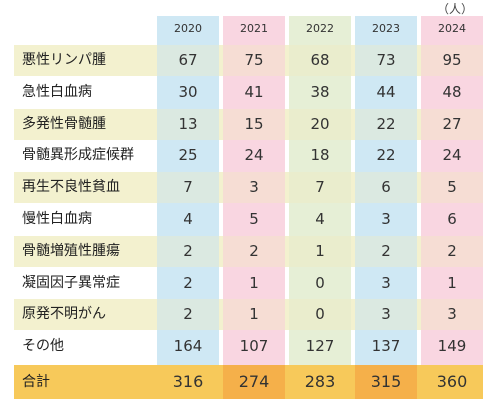  I want to click on table-row: 多発性骨髄腫 13 15 20 22 27, so click(248, 124).